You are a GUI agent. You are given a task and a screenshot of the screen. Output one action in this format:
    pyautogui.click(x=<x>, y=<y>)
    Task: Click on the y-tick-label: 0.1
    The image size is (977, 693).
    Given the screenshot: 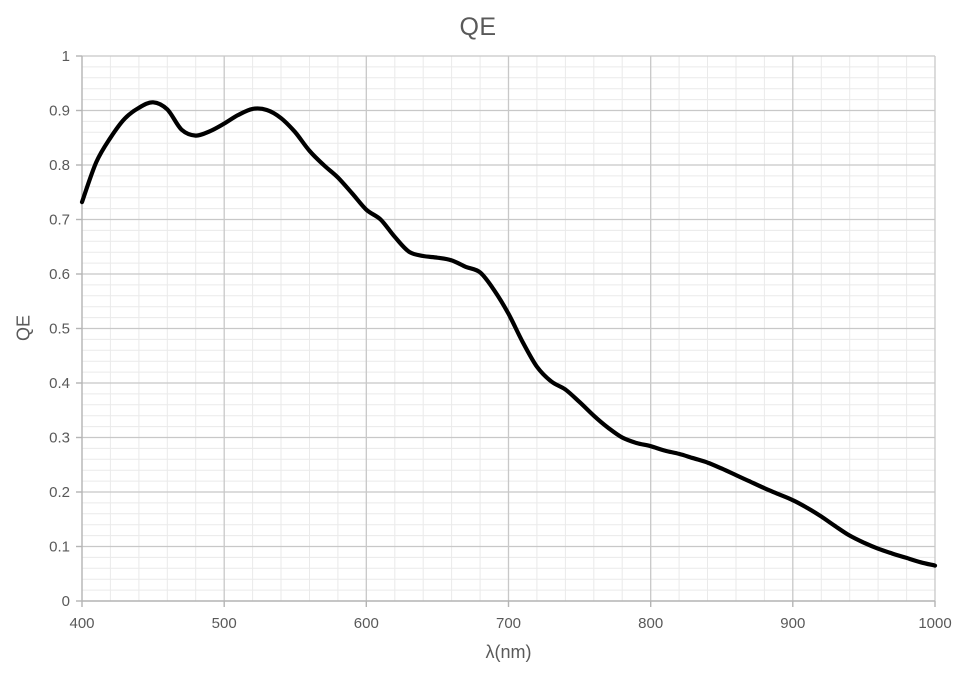 What is the action you would take?
    pyautogui.click(x=59, y=547)
    